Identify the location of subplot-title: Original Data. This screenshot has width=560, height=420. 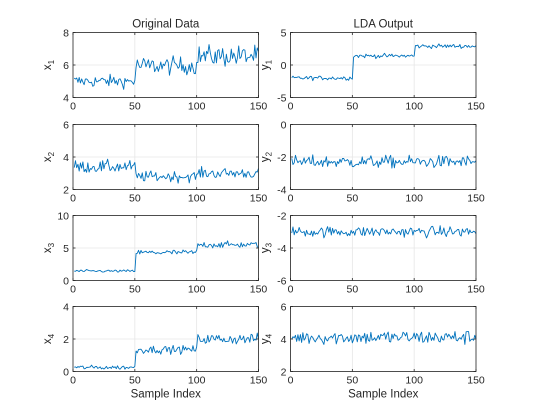
(166, 25).